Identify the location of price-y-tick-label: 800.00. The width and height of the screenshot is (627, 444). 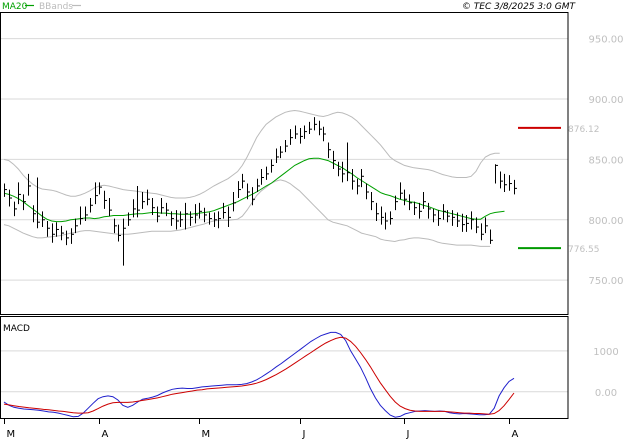
(606, 221).